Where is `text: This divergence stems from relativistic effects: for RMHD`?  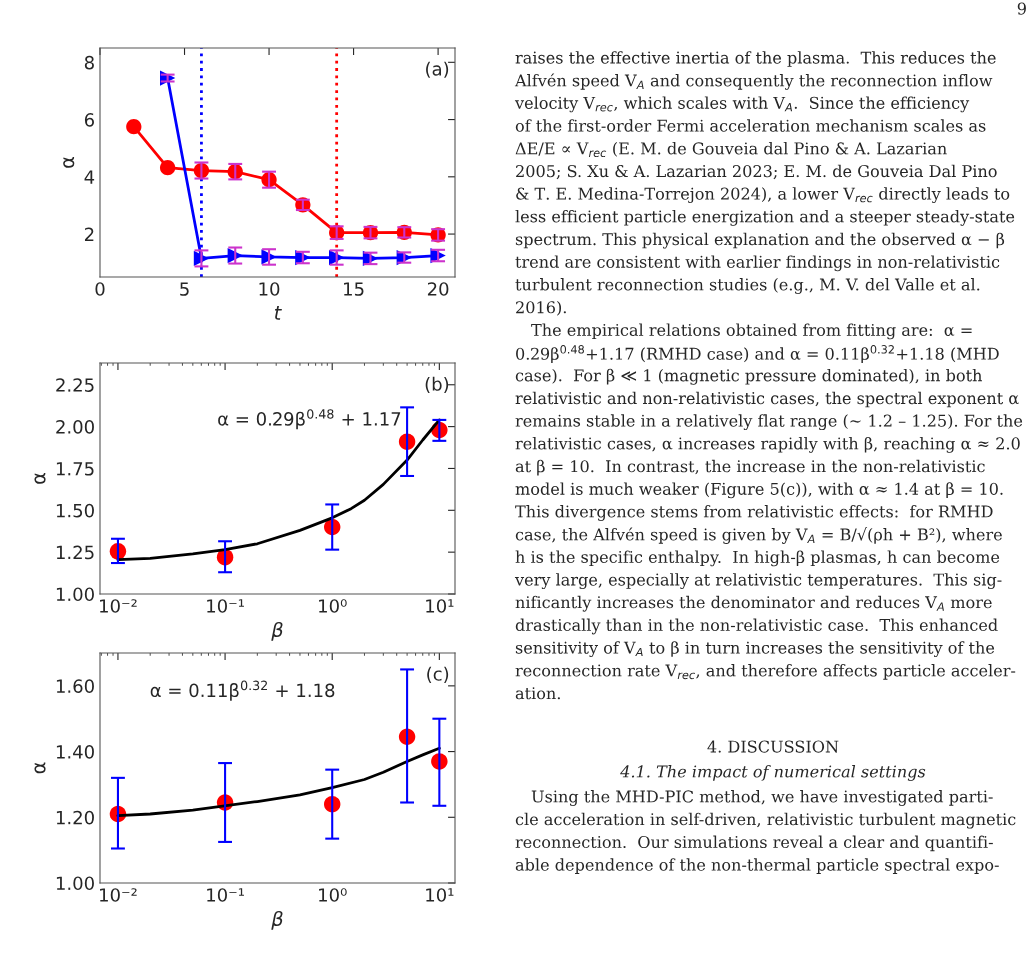 text: This divergence stems from relativistic effects: for RMHD is located at coordinates (754, 513).